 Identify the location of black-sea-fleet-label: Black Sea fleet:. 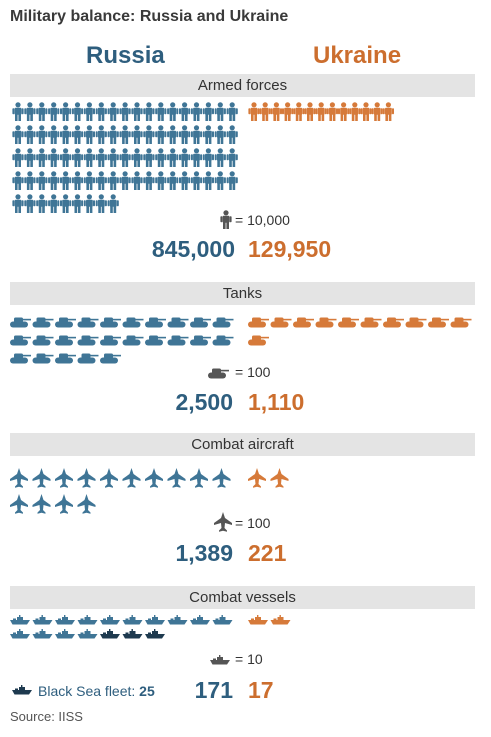
(87, 691).